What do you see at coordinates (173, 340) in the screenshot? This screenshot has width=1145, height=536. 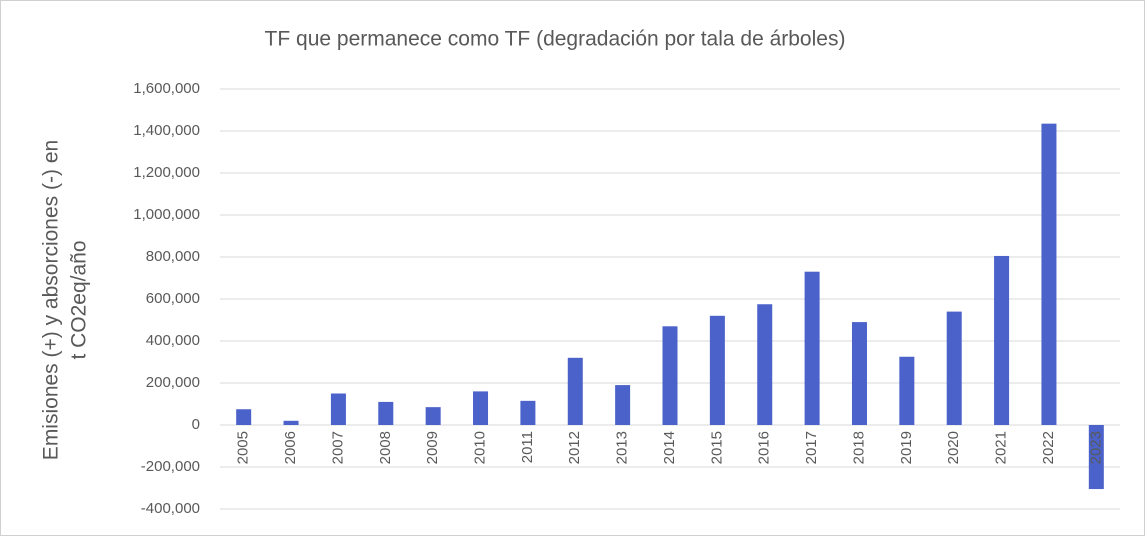 I see `y-tick-label: 400,000` at bounding box center [173, 340].